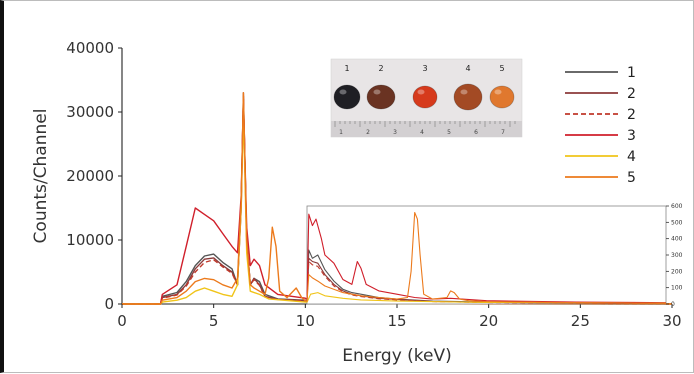 Image resolution: width=694 pixels, height=374 pixels. Describe the element at coordinates (395, 132) in the screenshot. I see `ruler-label: 3` at that location.